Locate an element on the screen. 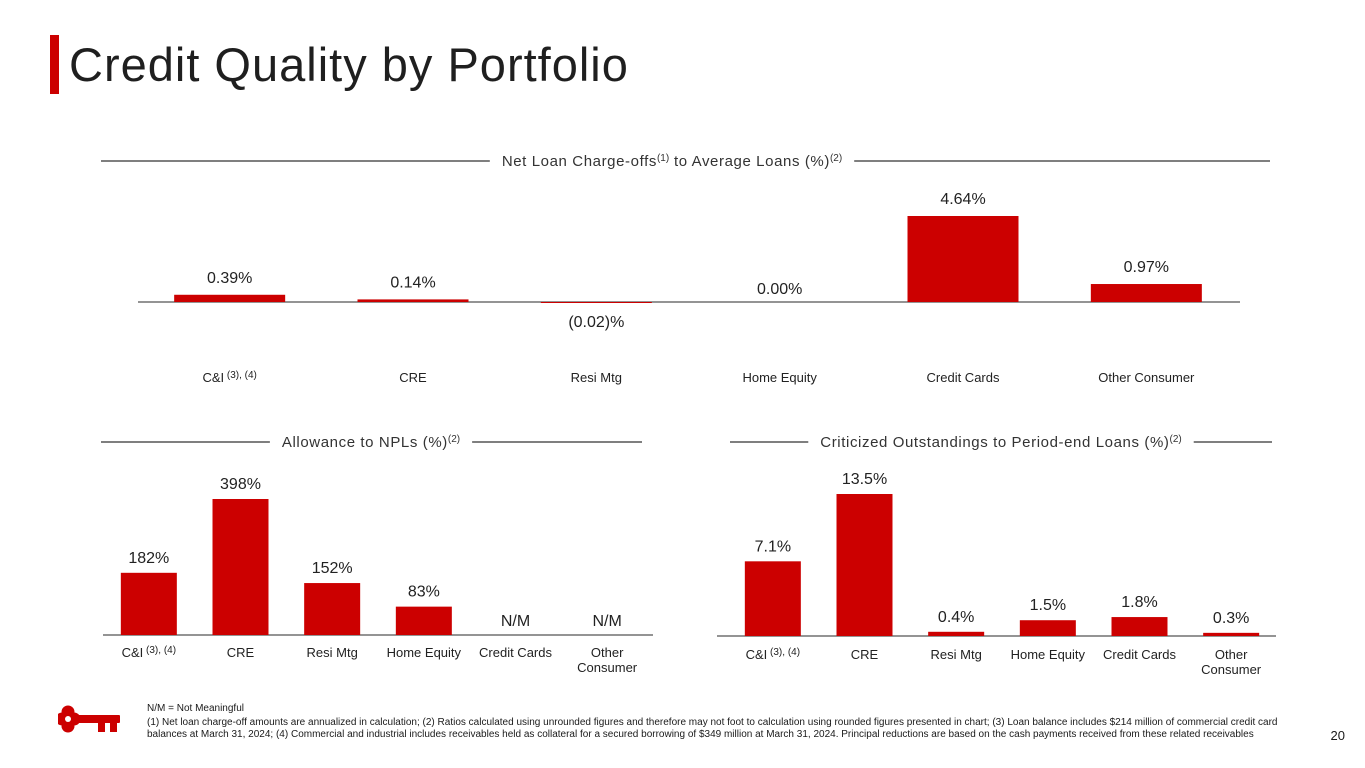 This screenshot has height=768, width=1365. page-number: 20 is located at coordinates (1337, 735).